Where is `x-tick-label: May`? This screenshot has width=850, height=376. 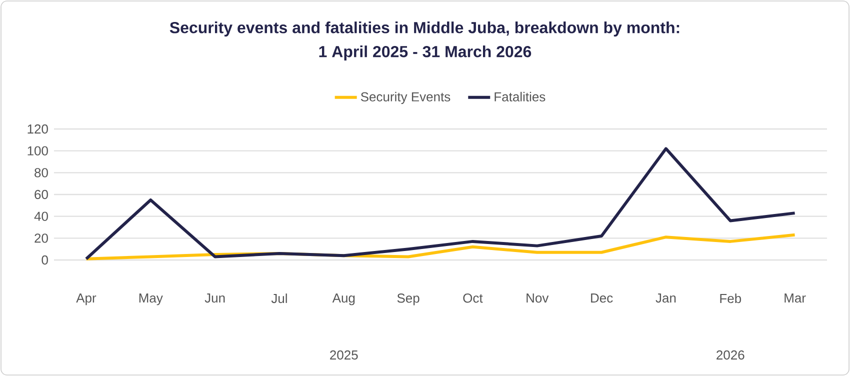
x-tick-label: May is located at coordinates (151, 300).